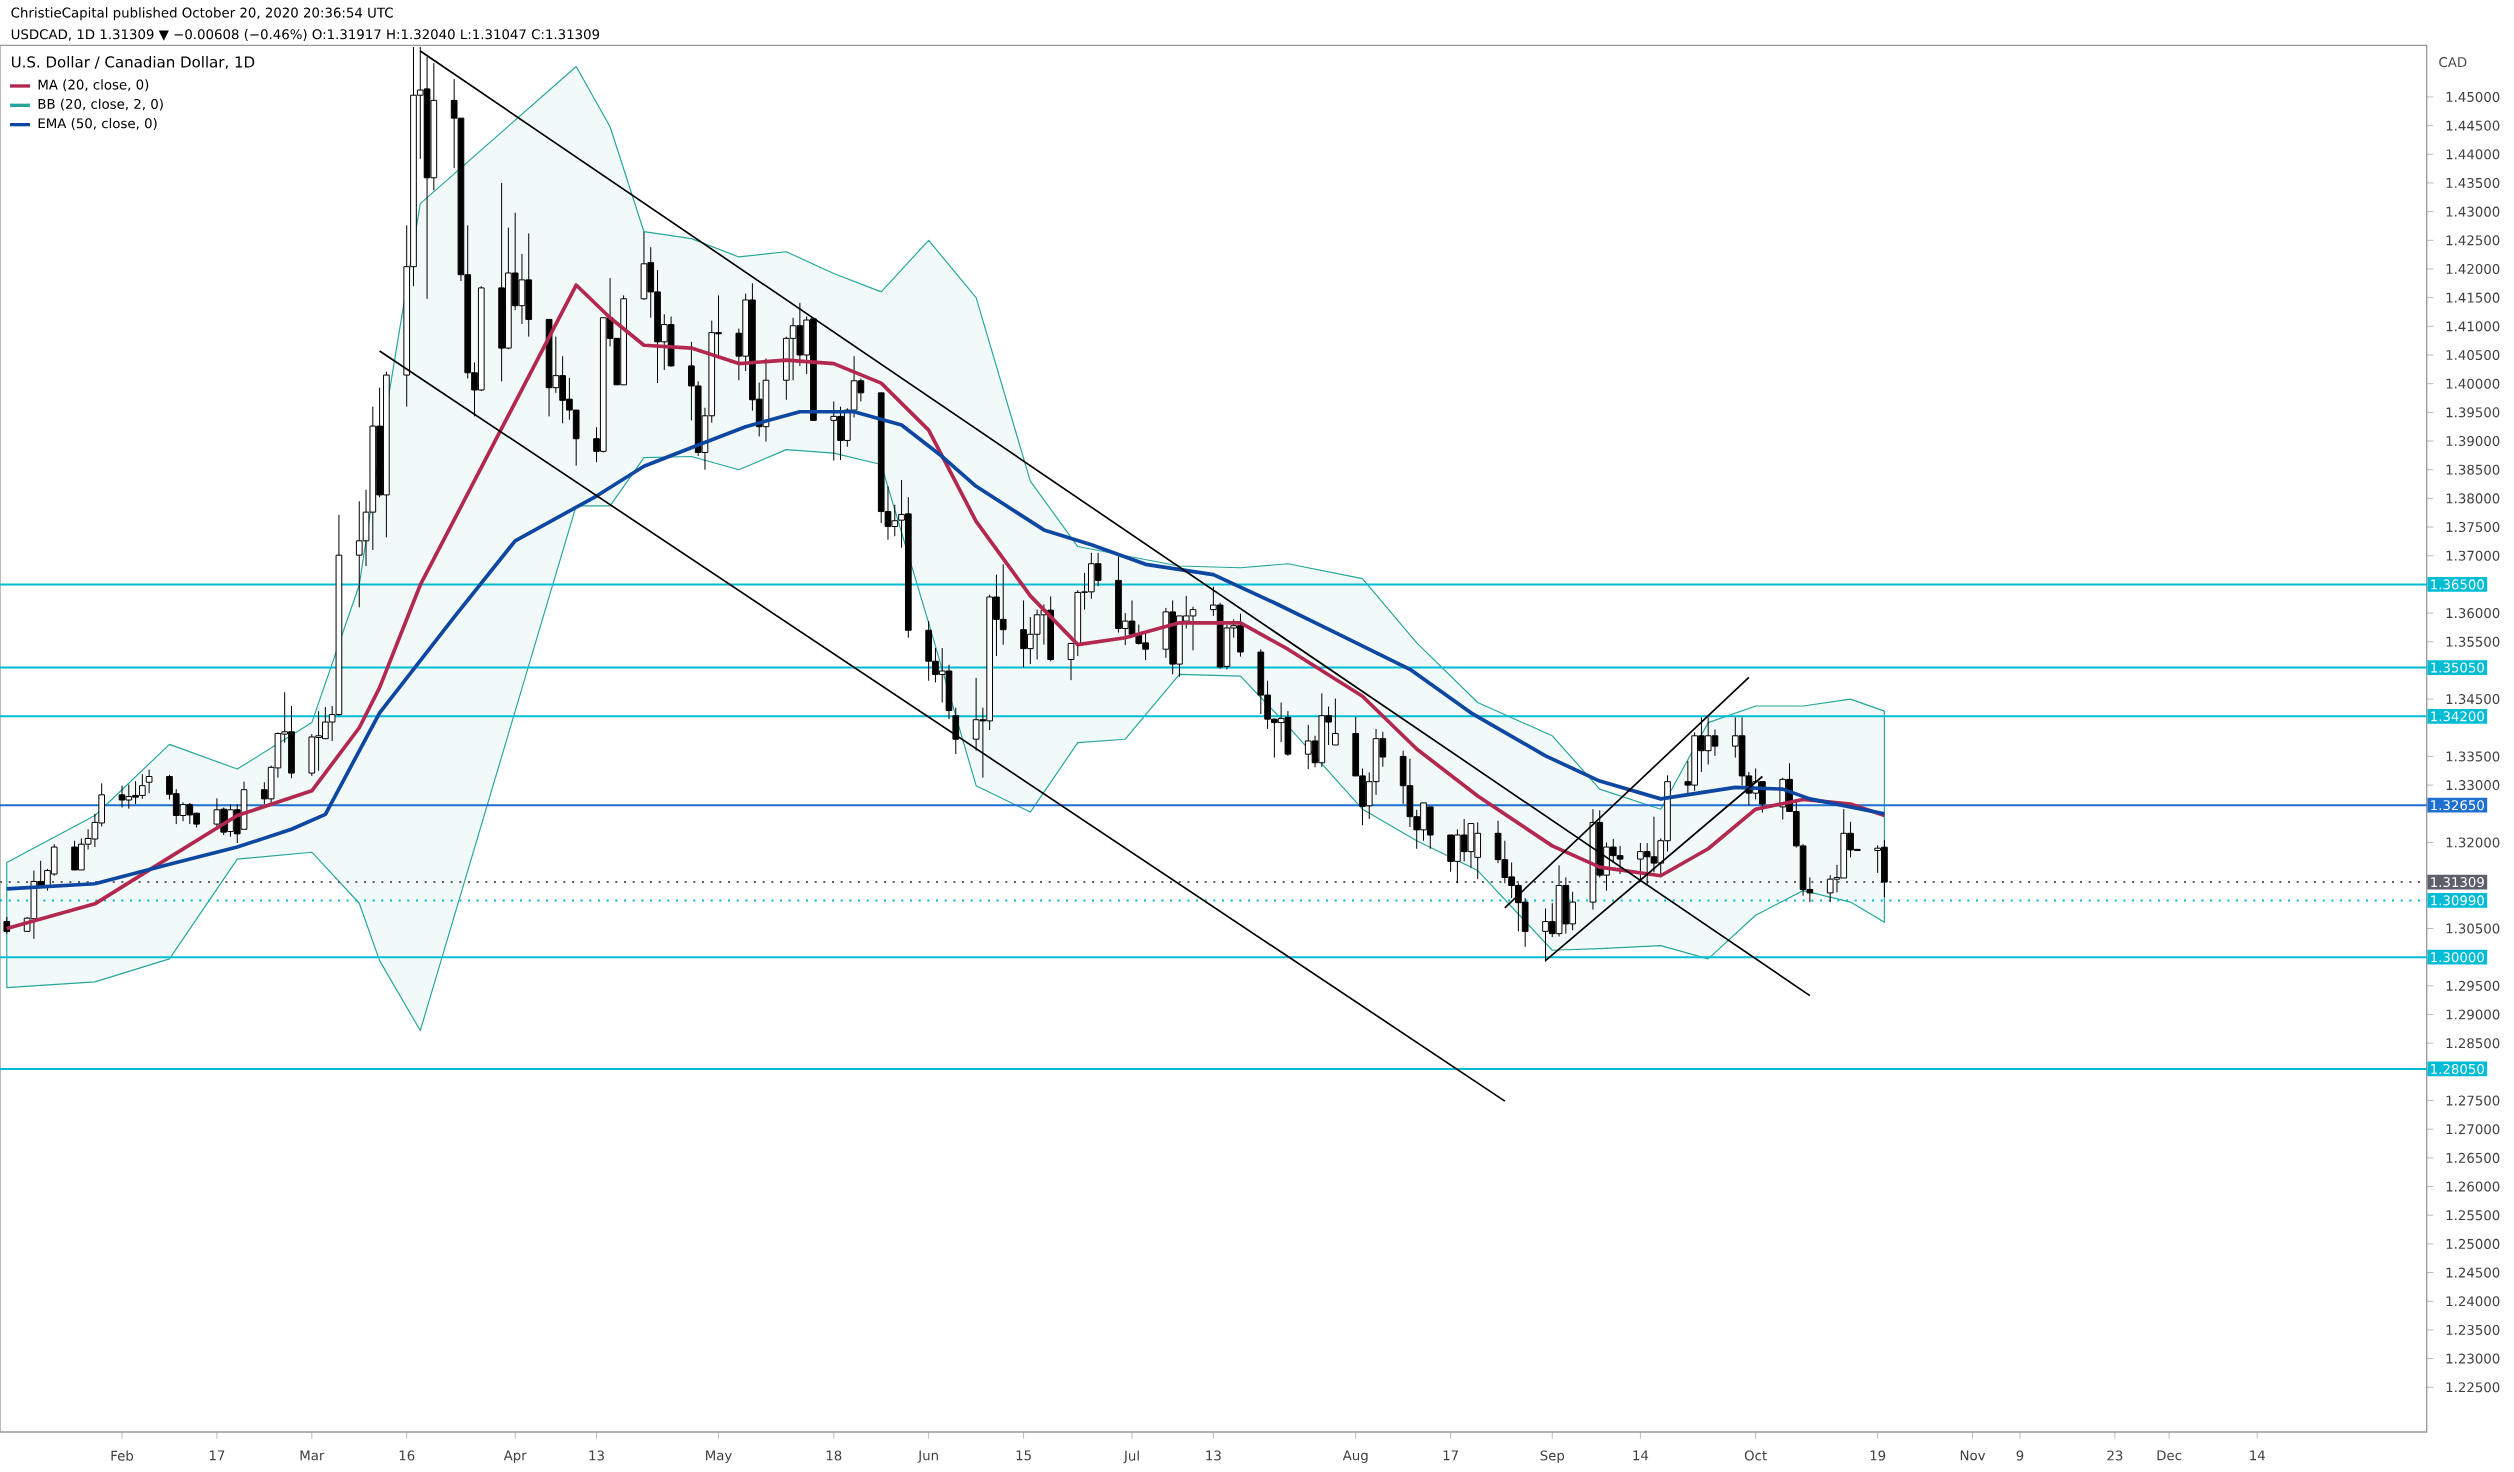  What do you see at coordinates (2473, 699) in the screenshot?
I see `y-tick-label: 1.34500` at bounding box center [2473, 699].